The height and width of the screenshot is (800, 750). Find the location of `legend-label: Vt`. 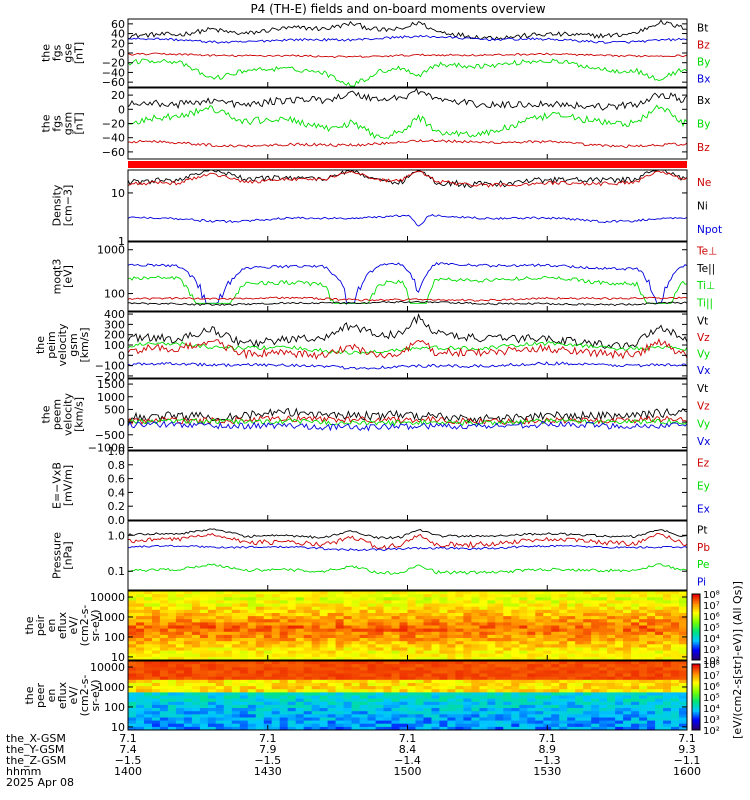

legend-label: Vt is located at coordinates (702, 389).